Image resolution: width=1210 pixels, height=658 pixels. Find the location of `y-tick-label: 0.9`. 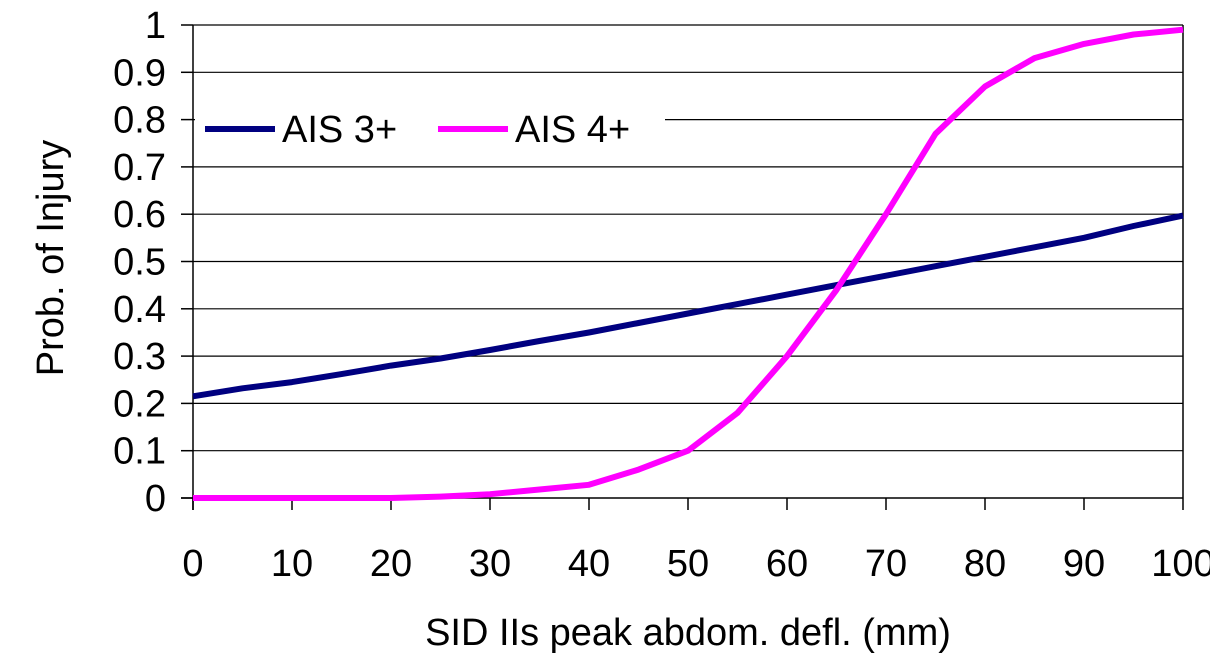

y-tick-label: 0.9 is located at coordinates (139, 73).